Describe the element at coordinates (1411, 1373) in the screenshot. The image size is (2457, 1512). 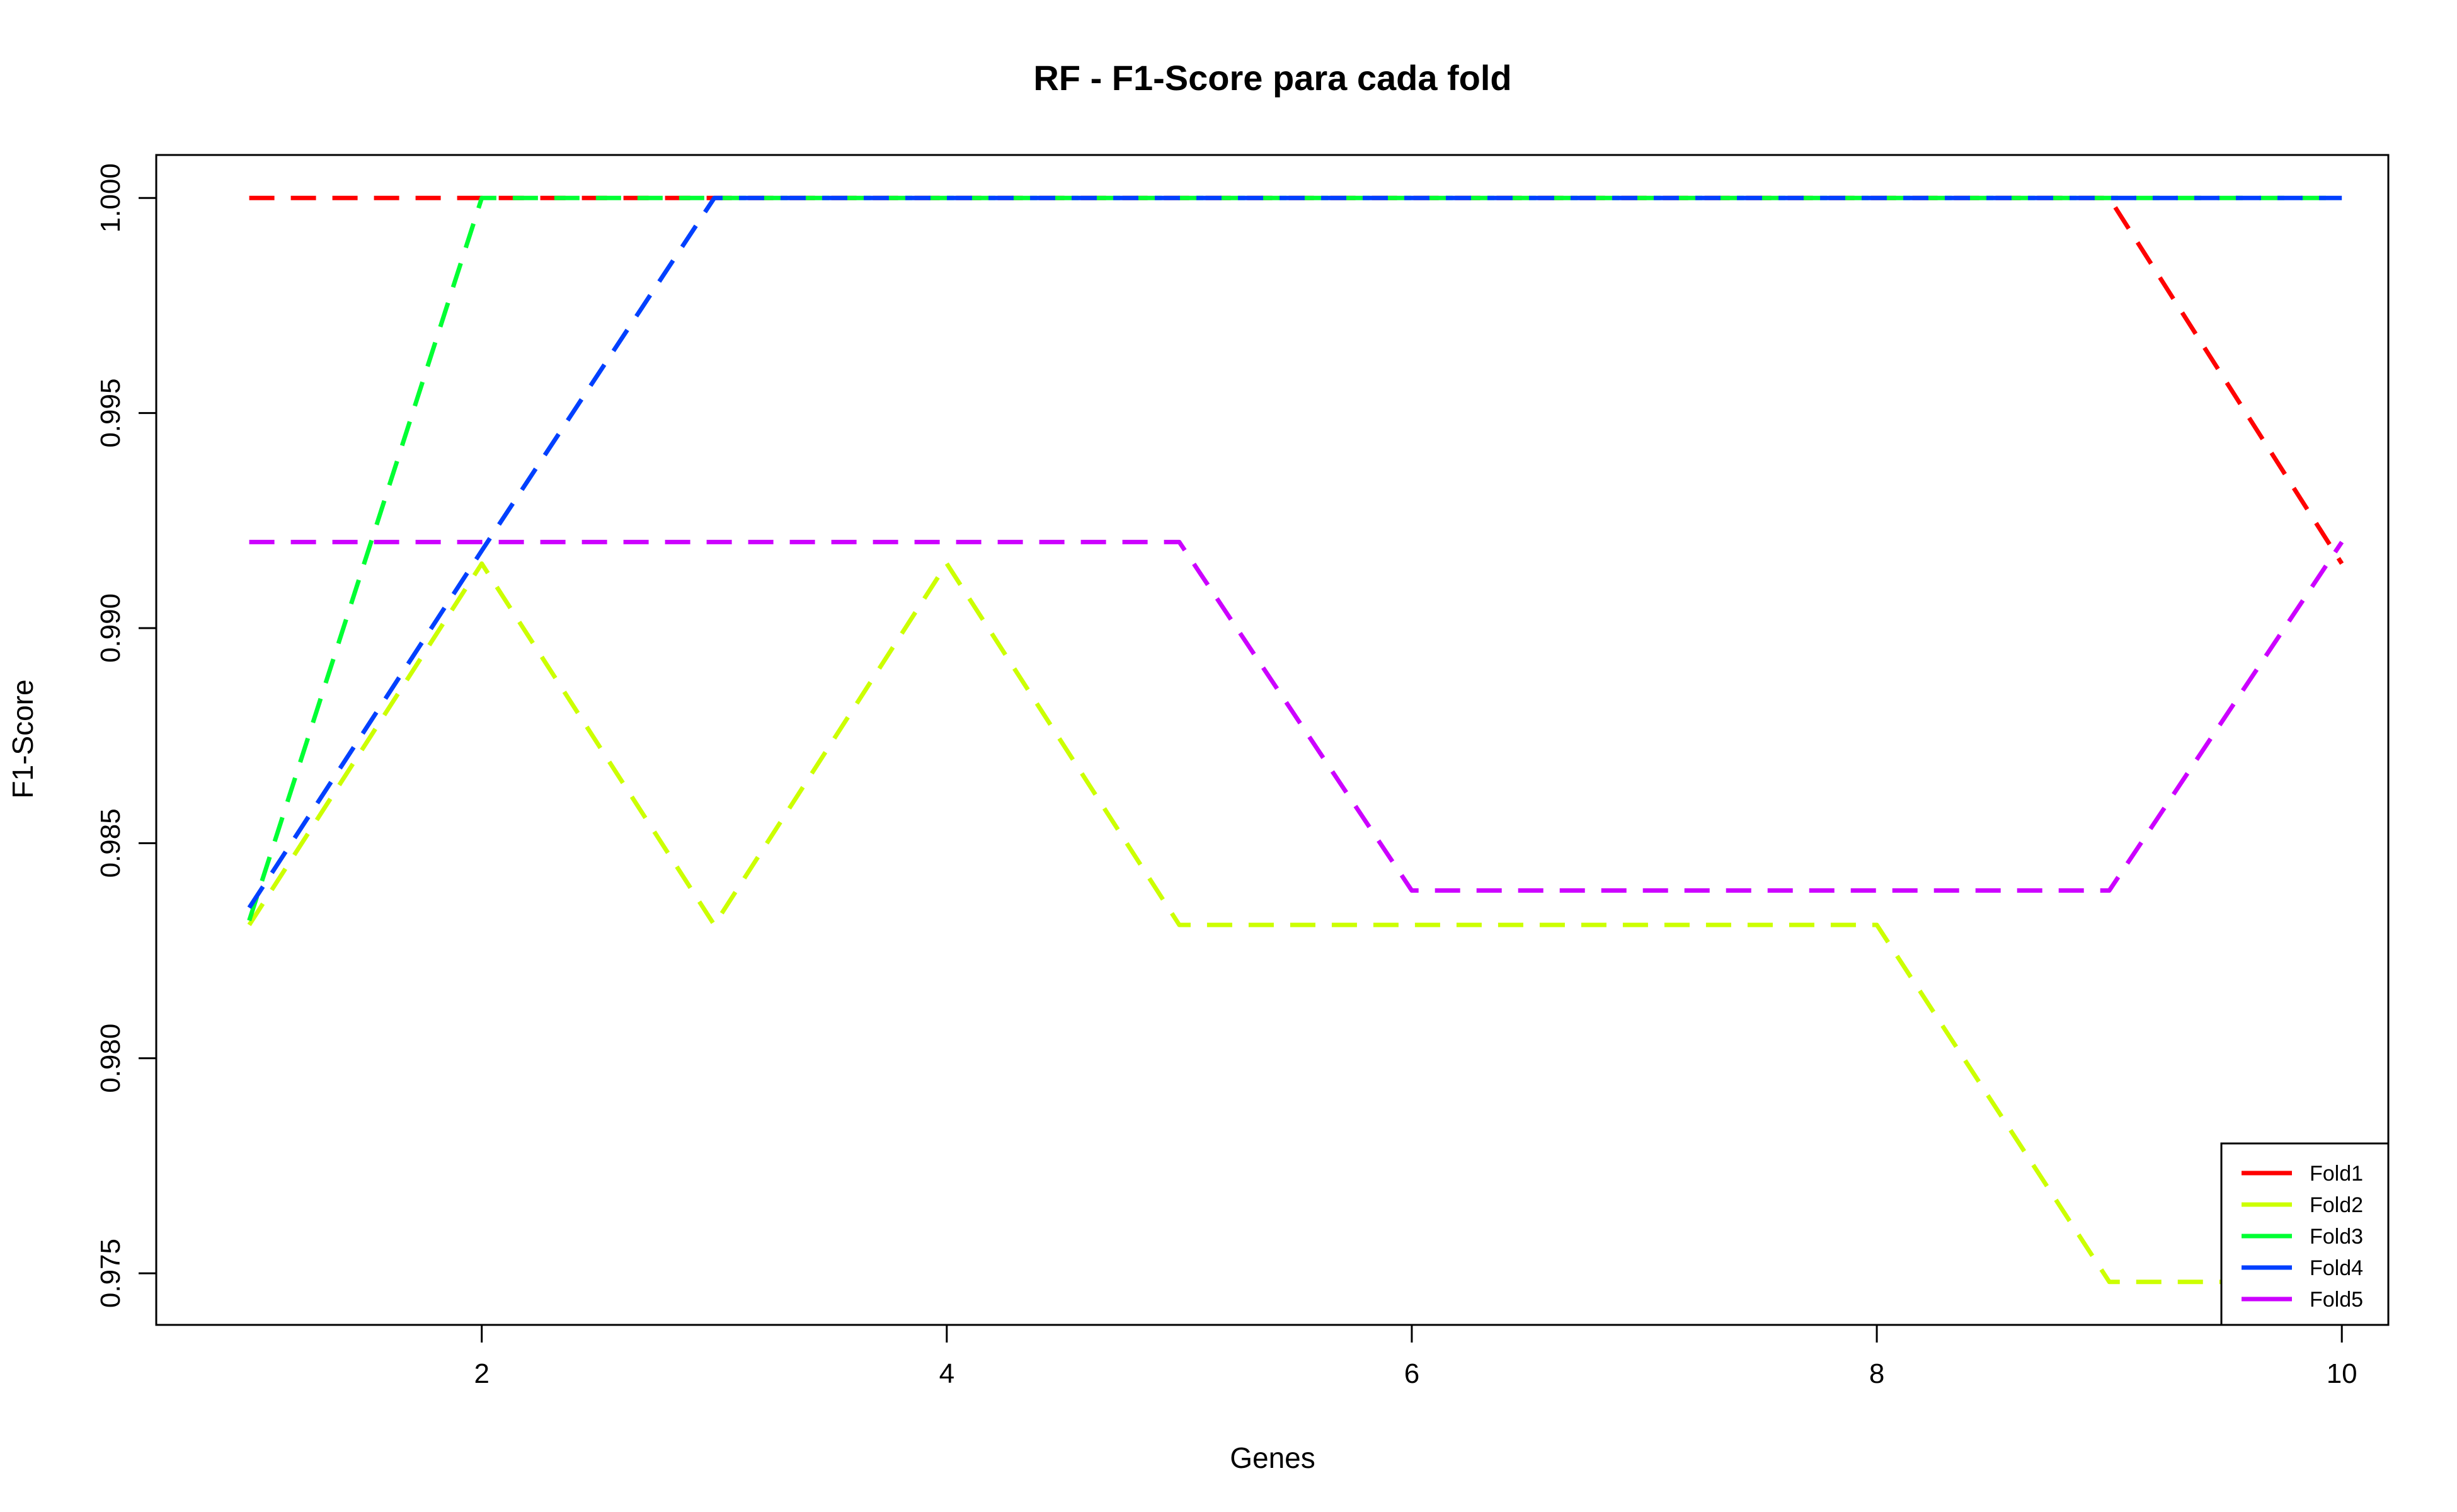
I see `x-tick-label: 6` at that location.